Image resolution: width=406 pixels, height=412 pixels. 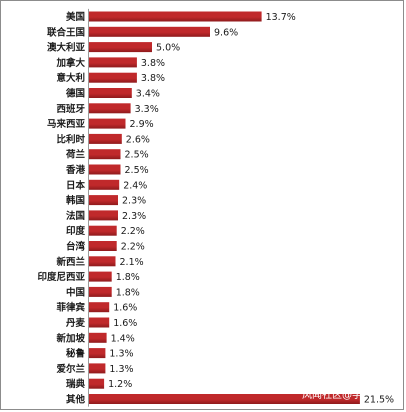 What do you see at coordinates (168, 48) in the screenshot?
I see `value-label-2: 5.0%` at bounding box center [168, 48].